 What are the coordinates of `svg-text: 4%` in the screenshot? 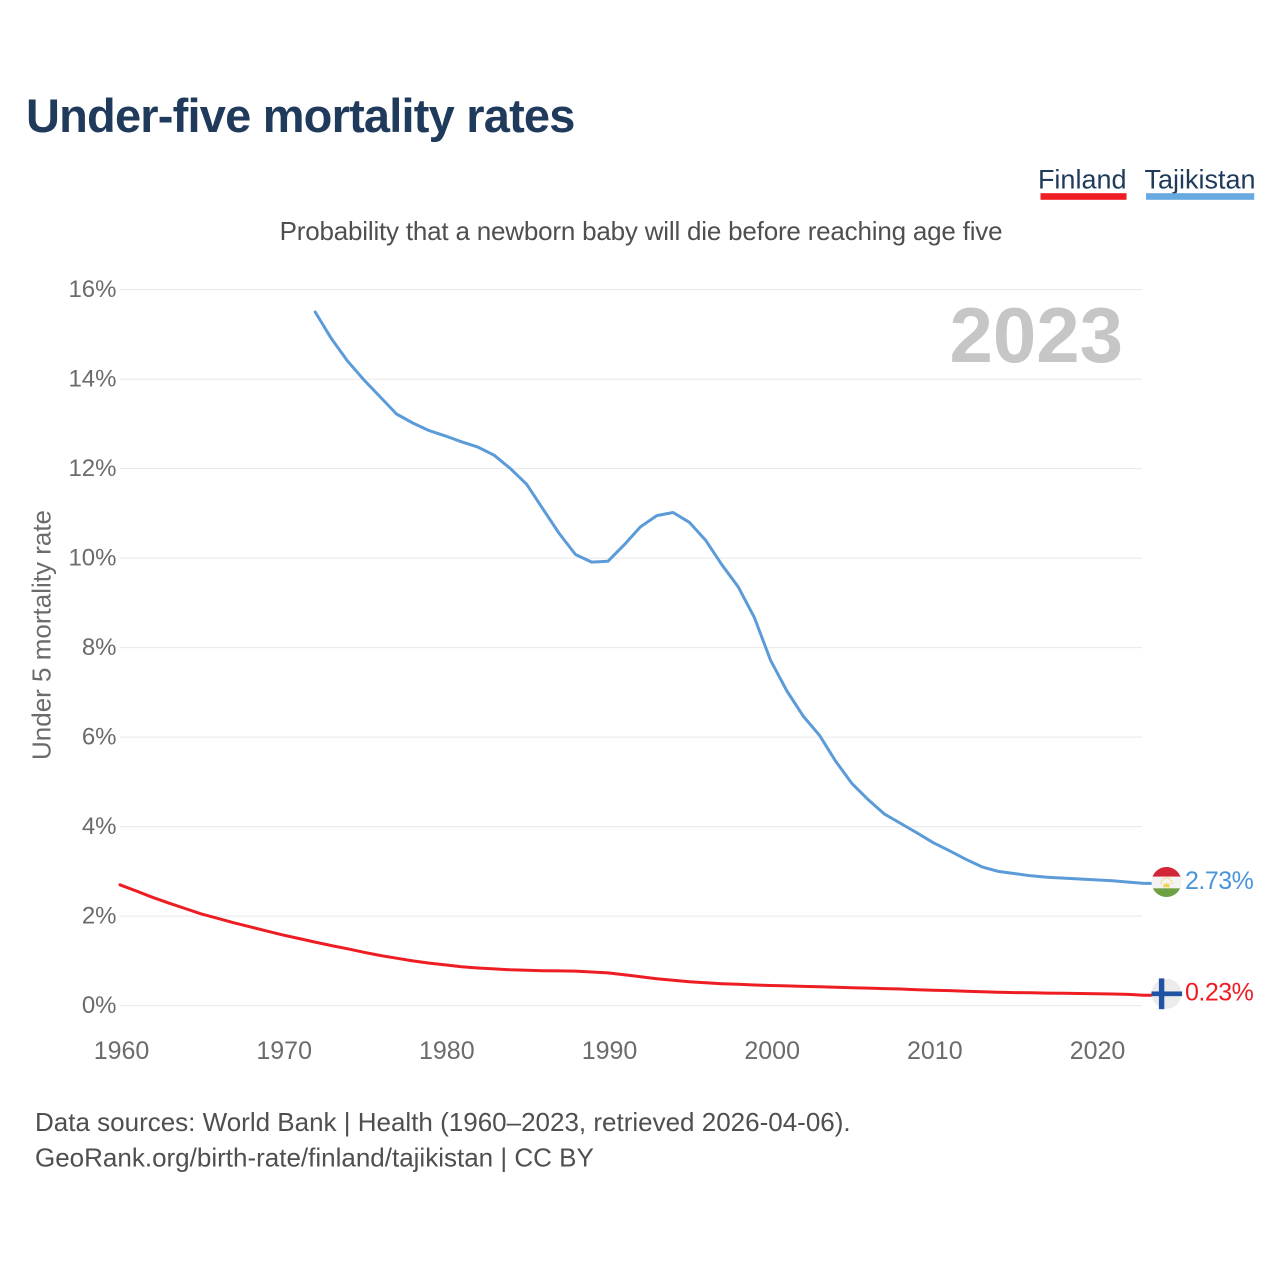 It's located at (99, 826).